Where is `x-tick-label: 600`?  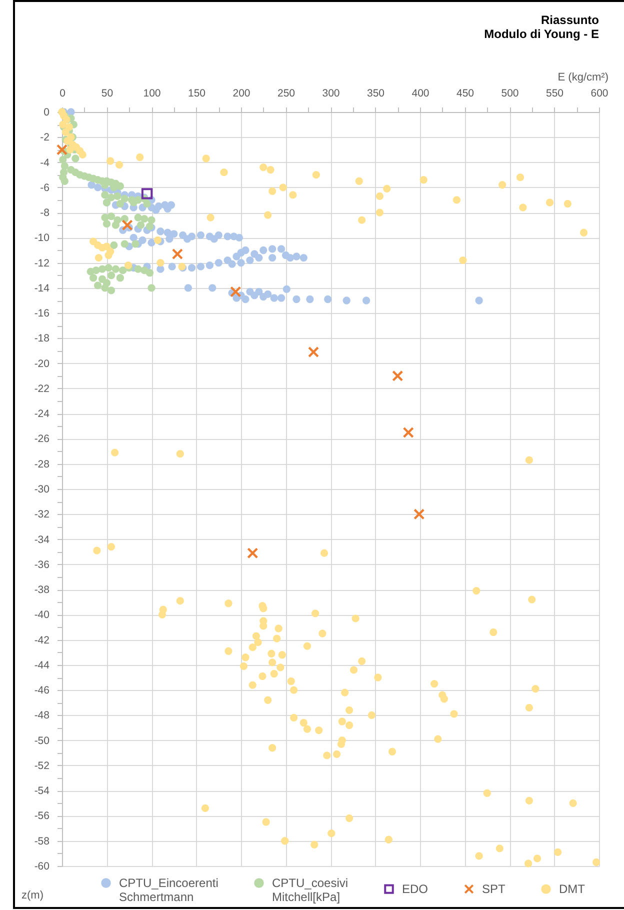
x-tick-label: 600 is located at coordinates (599, 94).